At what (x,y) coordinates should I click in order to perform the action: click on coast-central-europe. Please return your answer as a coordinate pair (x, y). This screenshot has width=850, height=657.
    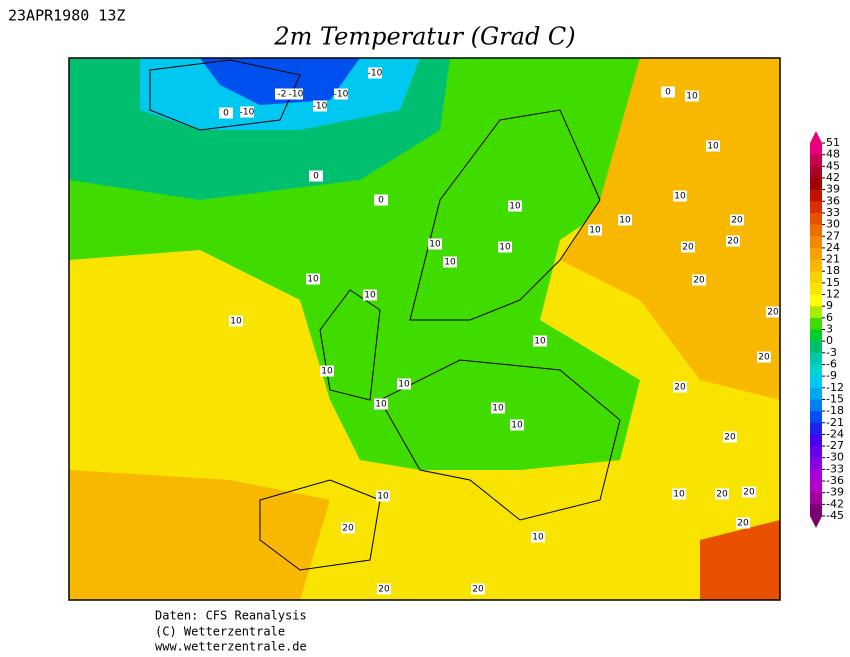
    Looking at the image, I should click on (500, 440).